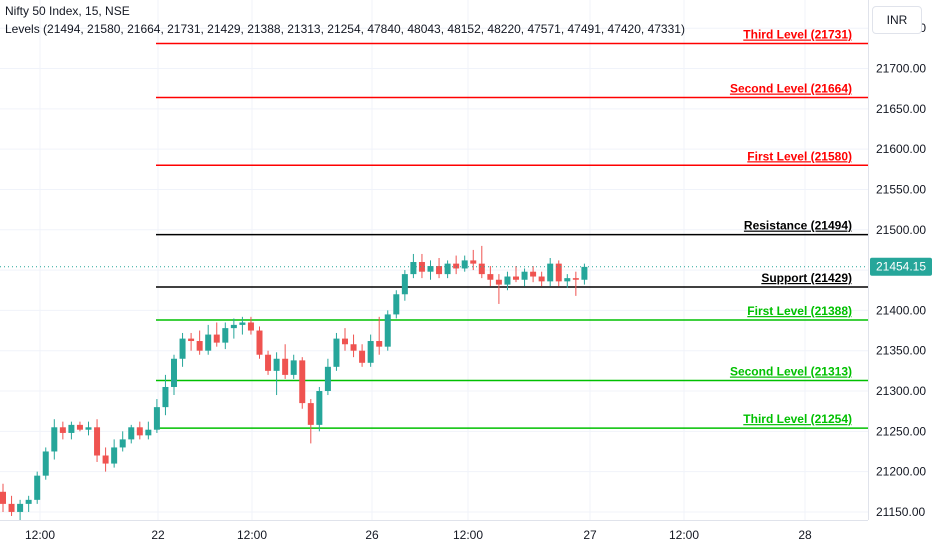 Image resolution: width=932 pixels, height=550 pixels. Describe the element at coordinates (897, 20) in the screenshot. I see `currency-selector: INR` at that location.